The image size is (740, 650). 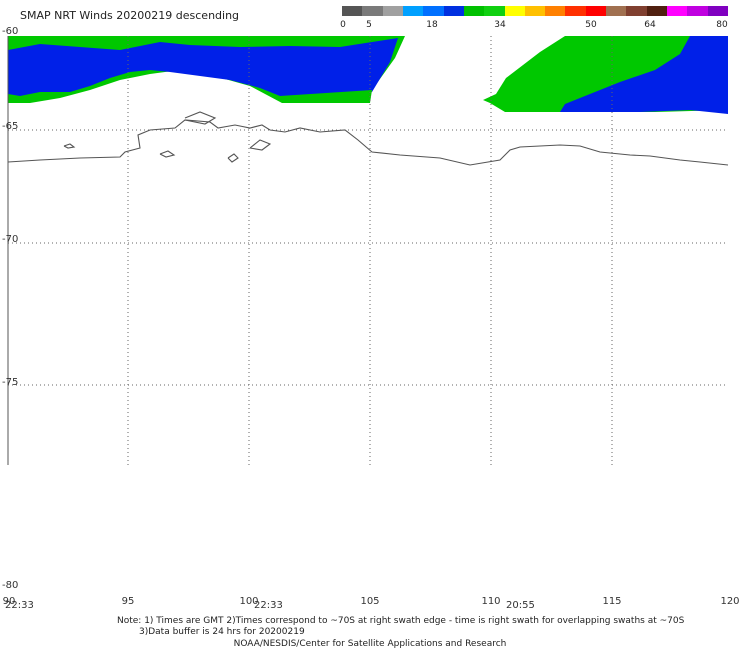 I want to click on colorbar-label: 34, so click(x=500, y=25).